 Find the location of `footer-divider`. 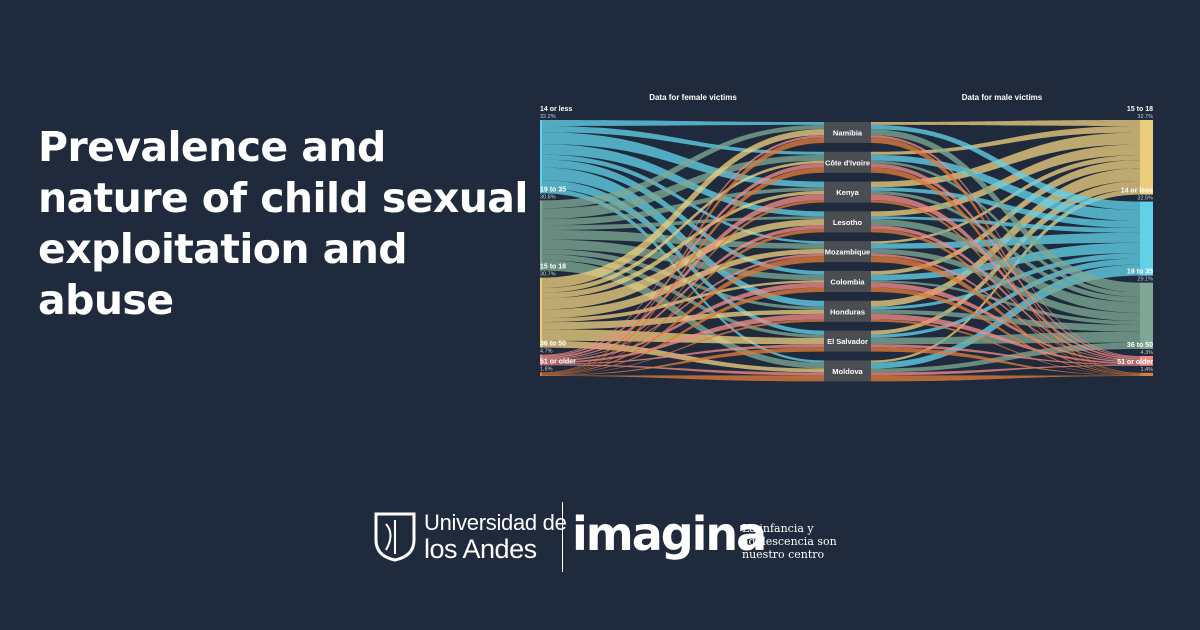

footer-divider is located at coordinates (562, 537).